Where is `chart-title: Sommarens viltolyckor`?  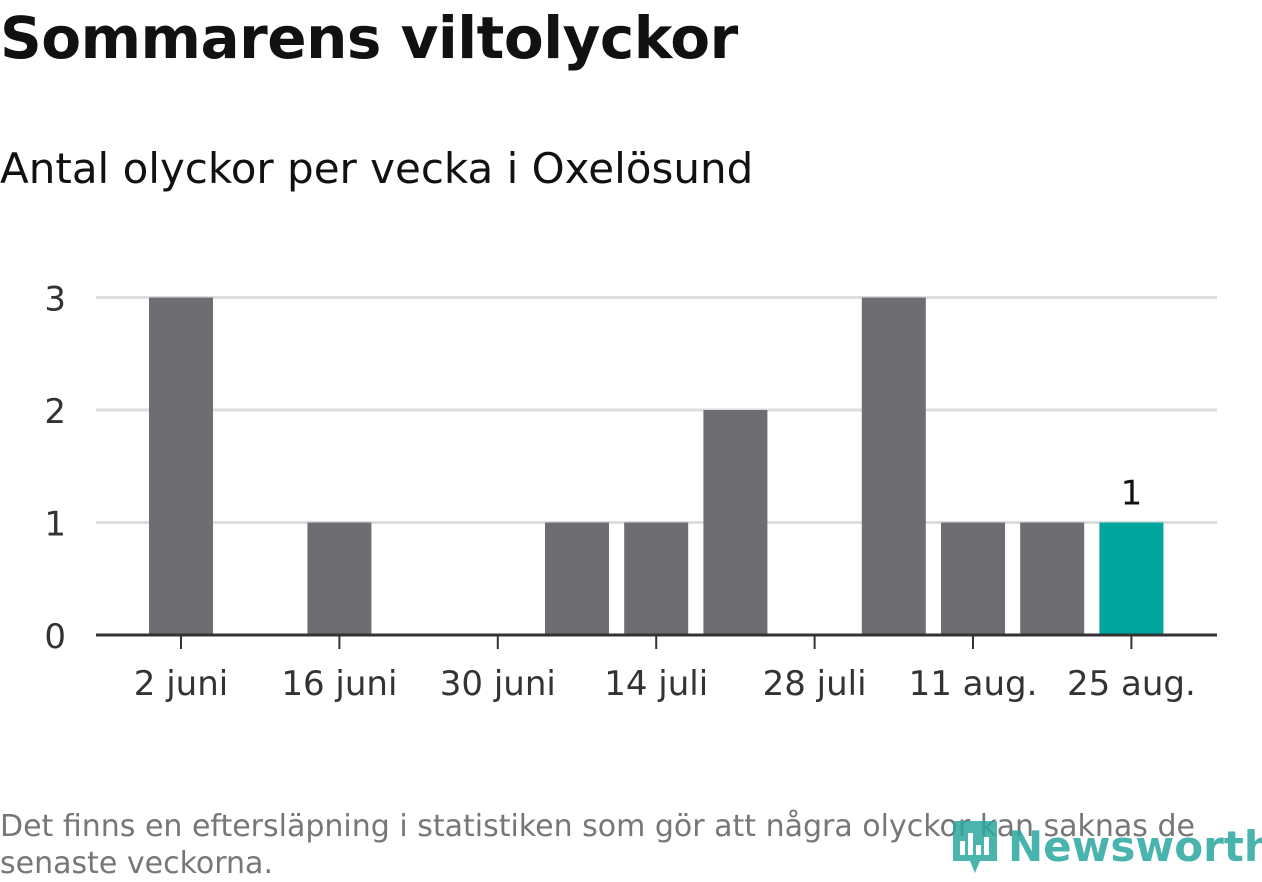 chart-title: Sommarens viltolyckor is located at coordinates (369, 38).